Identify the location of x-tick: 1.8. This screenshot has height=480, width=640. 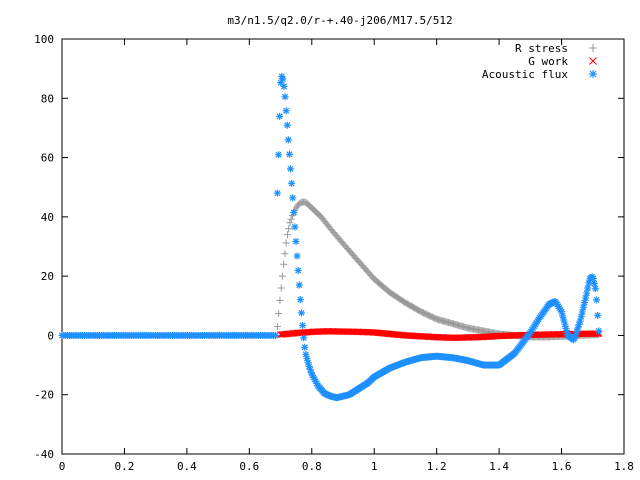
(624, 256).